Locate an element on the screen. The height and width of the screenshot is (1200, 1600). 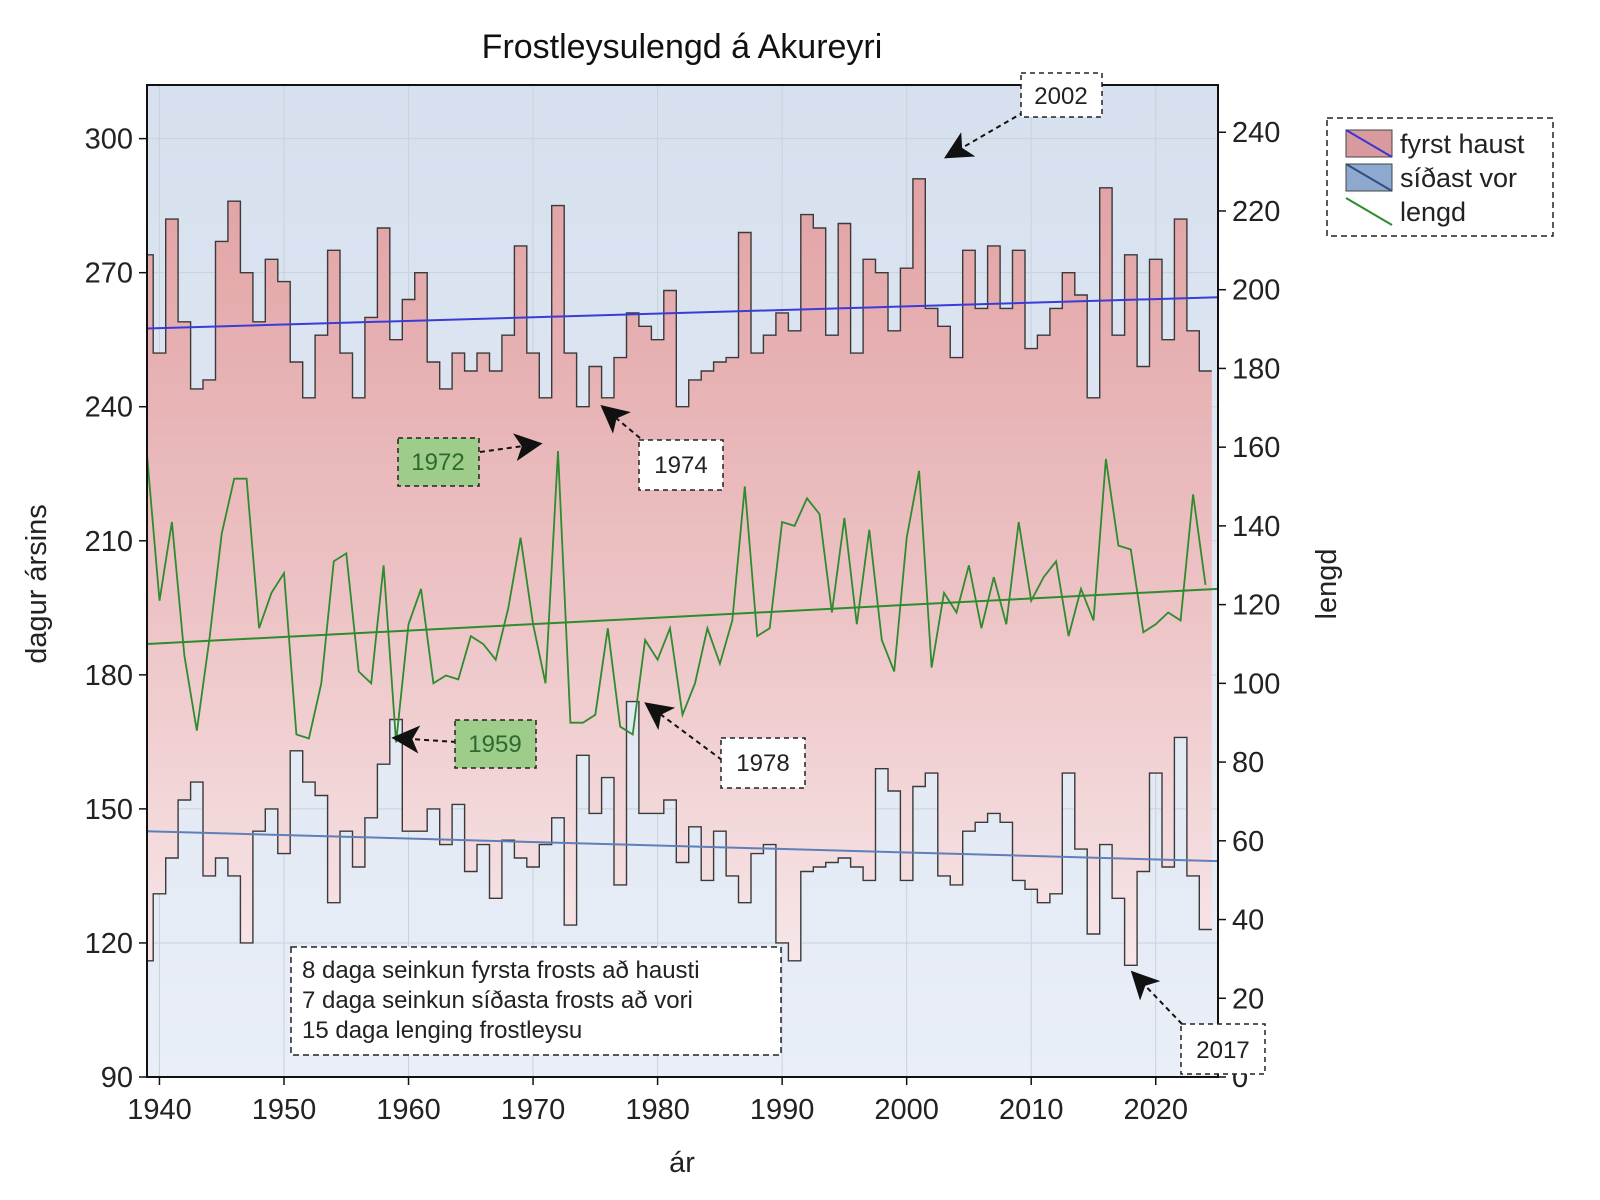
y2-tick-label: 40 is located at coordinates (1248, 921).